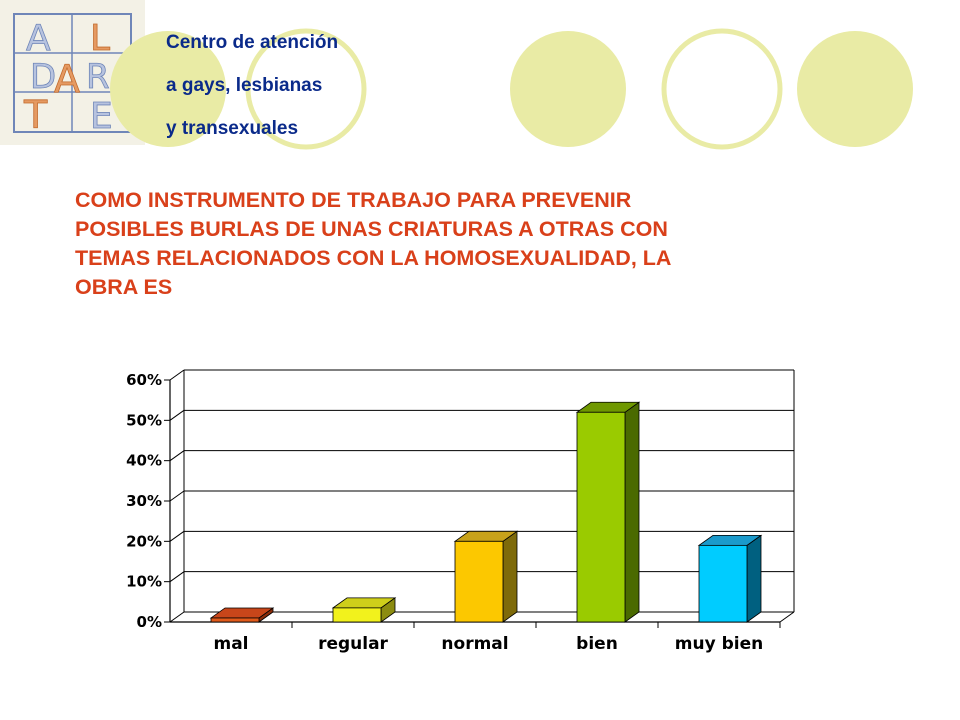 The image size is (960, 720). What do you see at coordinates (230, 644) in the screenshot?
I see `x-tick-label-mal: mal` at bounding box center [230, 644].